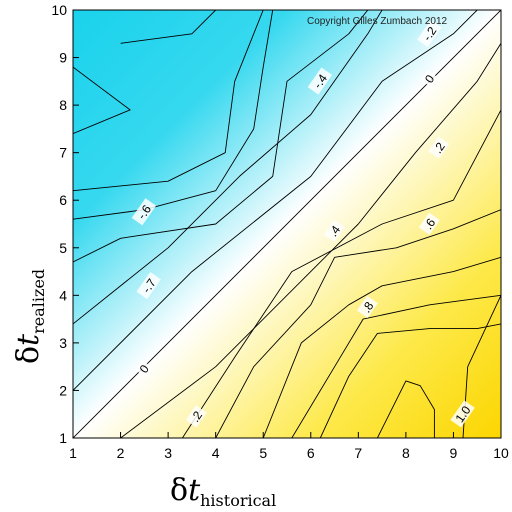 This screenshot has height=512, width=512. What do you see at coordinates (216, 453) in the screenshot?
I see `x-tick-label: 4` at bounding box center [216, 453].